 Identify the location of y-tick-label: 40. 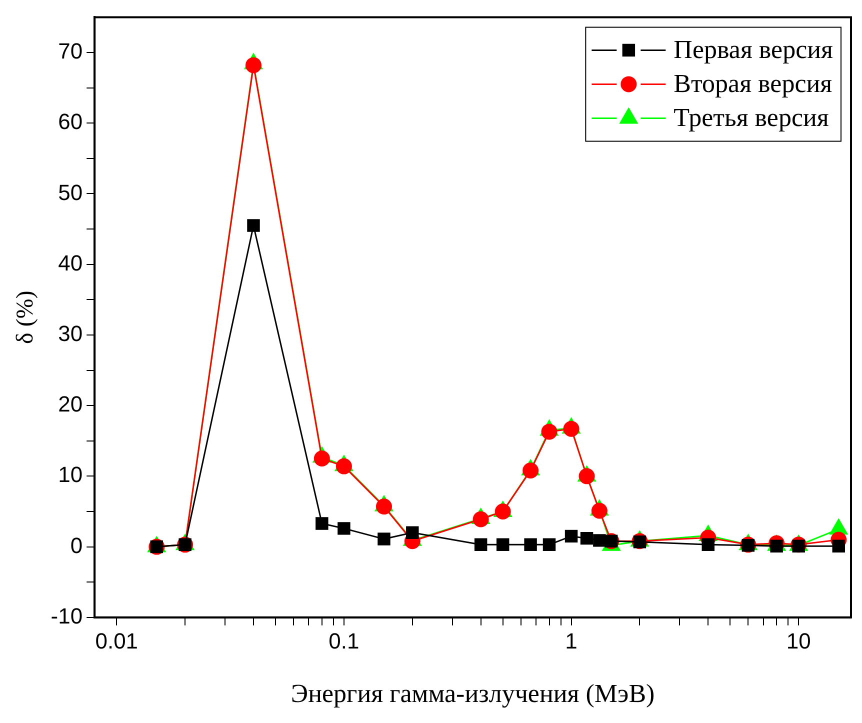
(70, 263).